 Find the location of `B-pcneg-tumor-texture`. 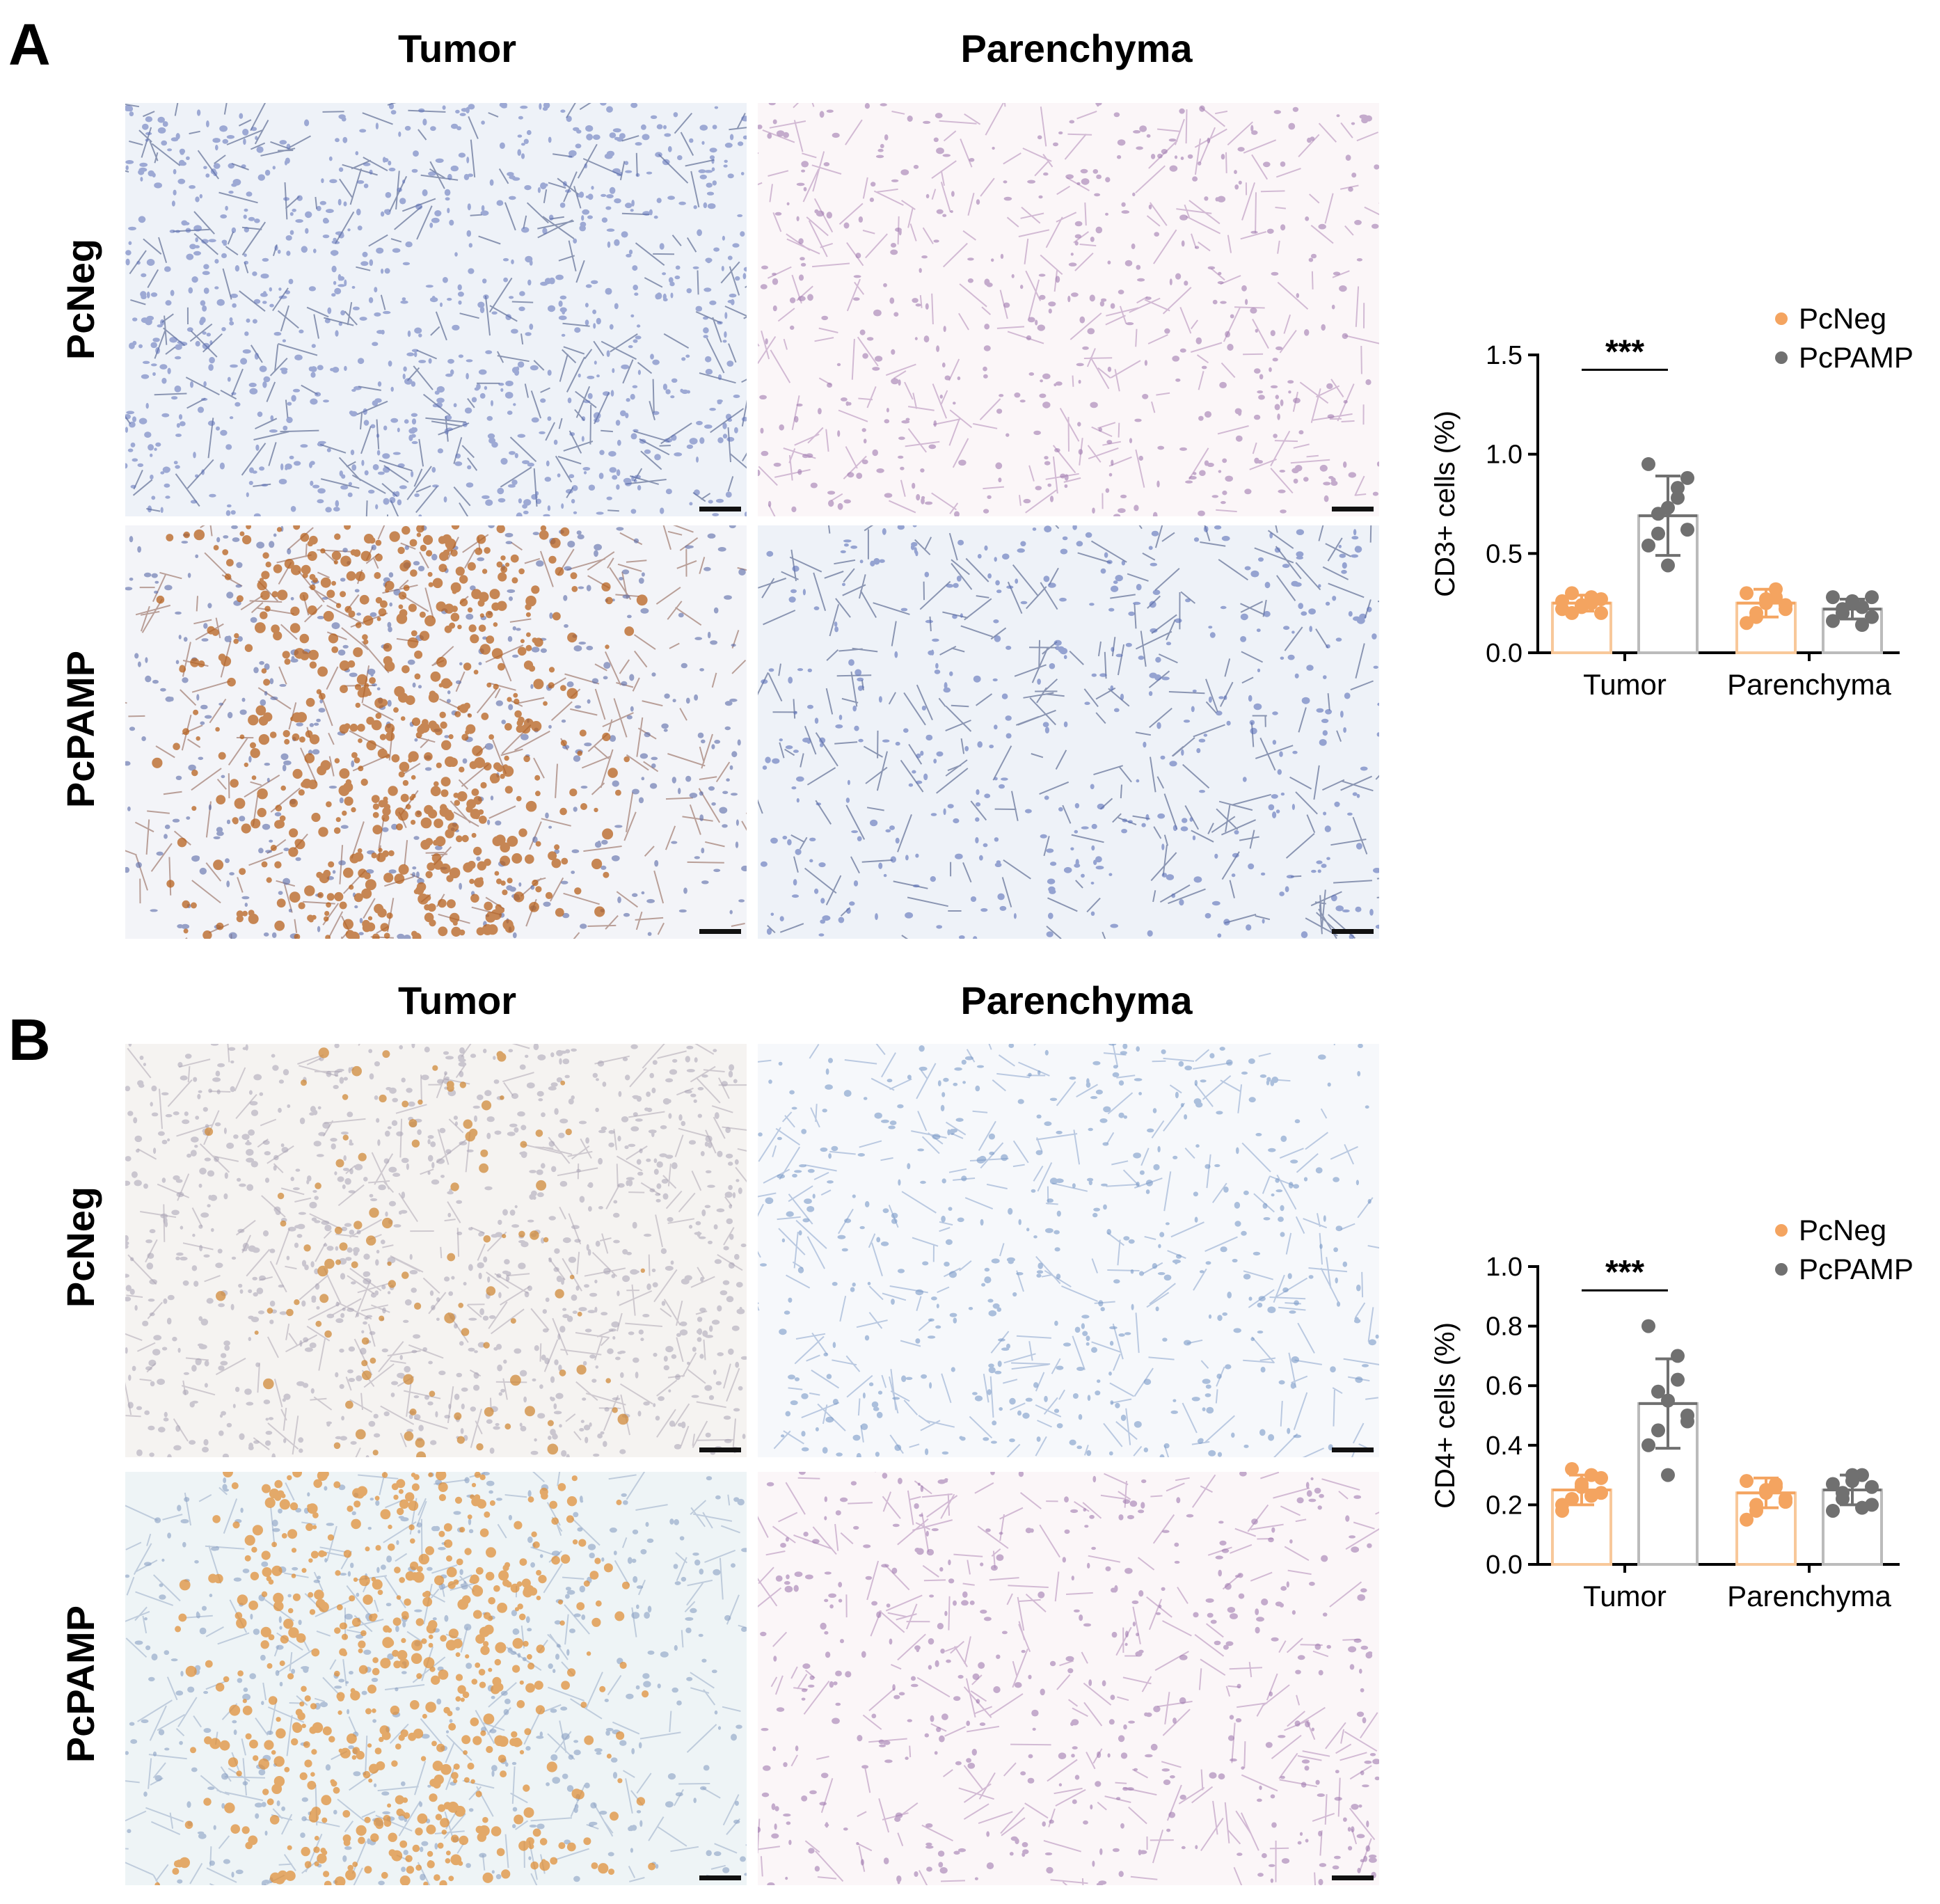

B-pcneg-tumor-texture is located at coordinates (436, 1250).